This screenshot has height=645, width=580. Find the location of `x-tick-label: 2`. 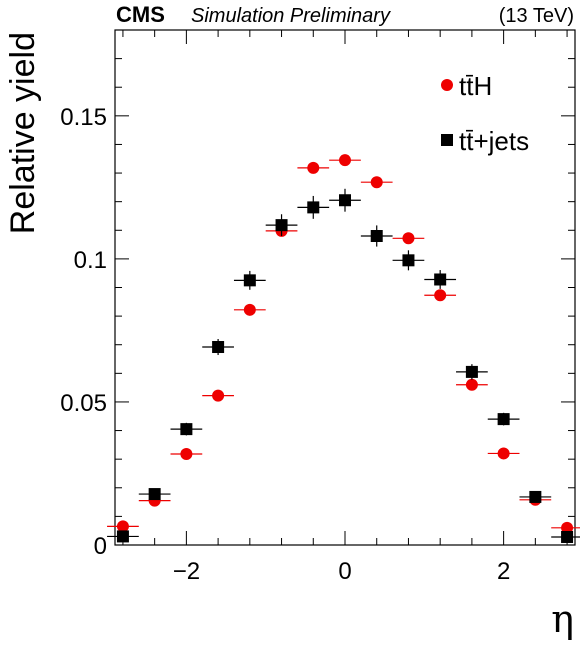

x-tick-label: 2 is located at coordinates (503, 571).